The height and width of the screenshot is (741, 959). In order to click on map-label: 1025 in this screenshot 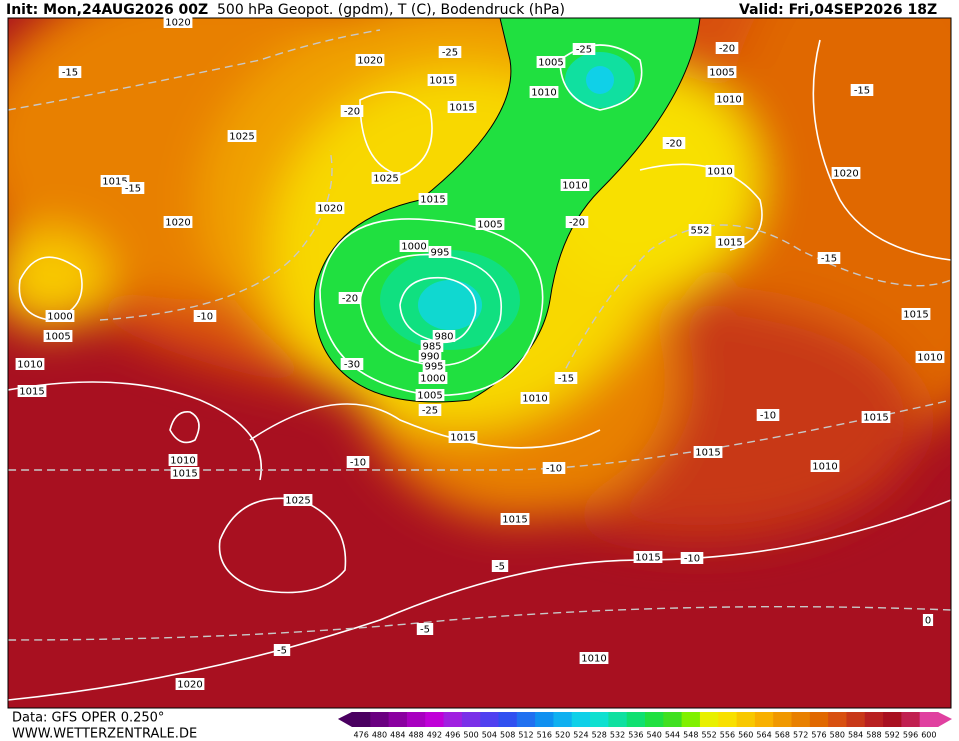, I will do `click(297, 501)`.